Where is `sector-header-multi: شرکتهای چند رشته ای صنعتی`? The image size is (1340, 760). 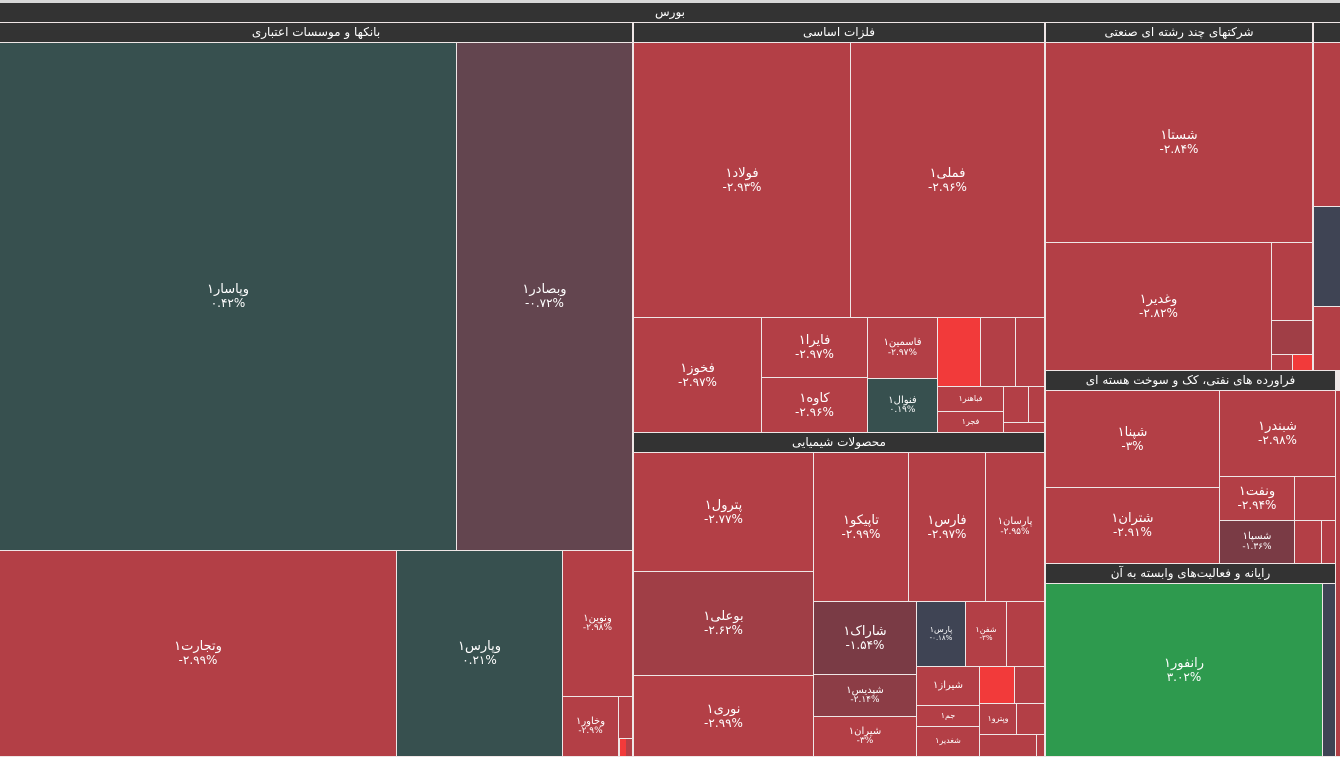
sector-header-multi: شرکتهای چند رشته ای صنعتی is located at coordinates (1179, 32).